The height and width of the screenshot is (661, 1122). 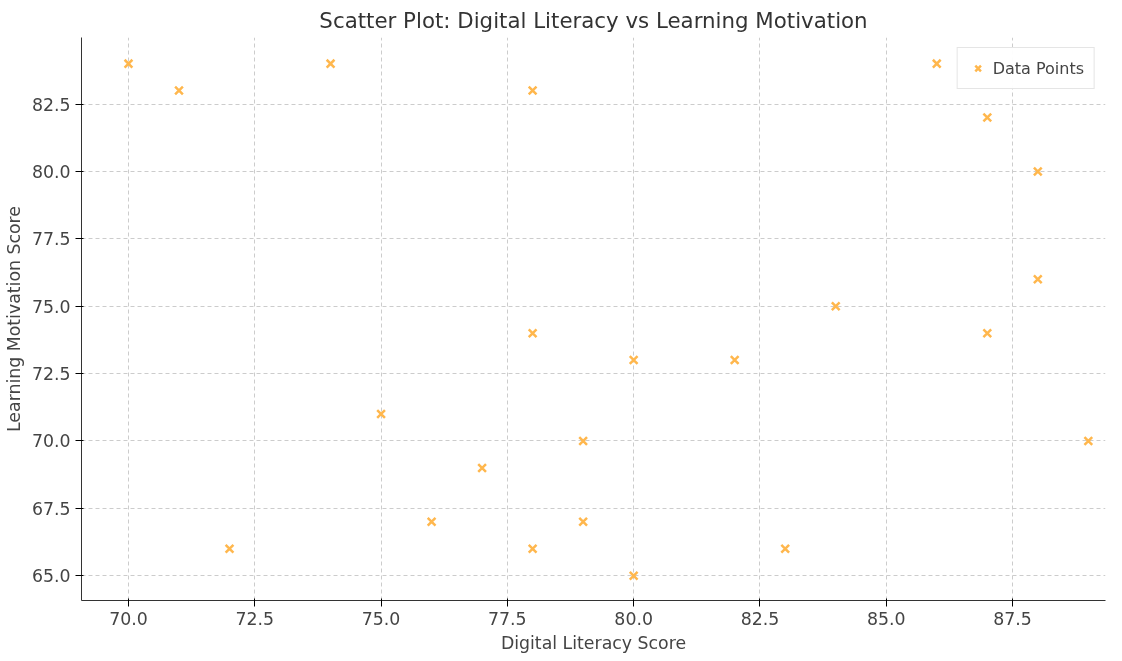 I want to click on y-tick-label: 75.0, so click(x=51, y=306).